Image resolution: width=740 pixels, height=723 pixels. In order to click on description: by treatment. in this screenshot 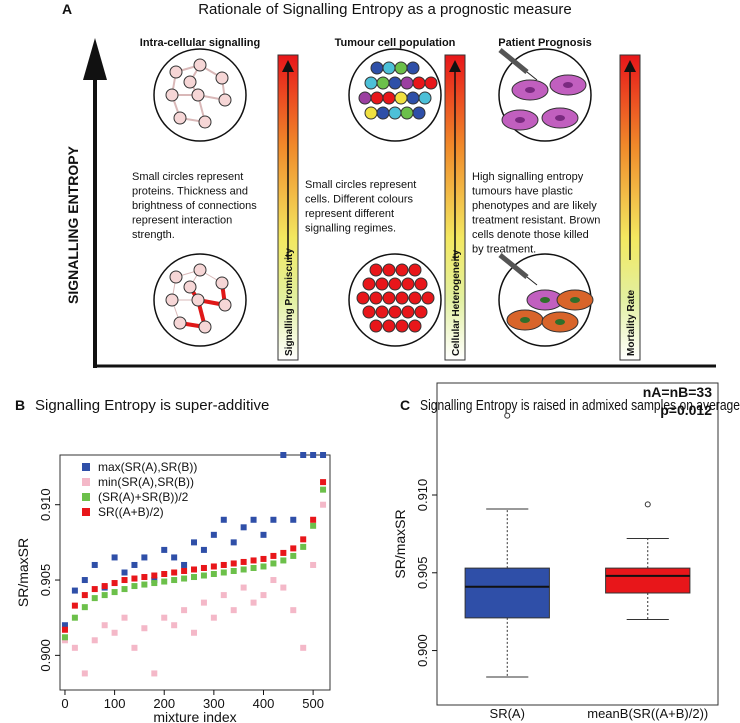, I will do `click(504, 250)`.